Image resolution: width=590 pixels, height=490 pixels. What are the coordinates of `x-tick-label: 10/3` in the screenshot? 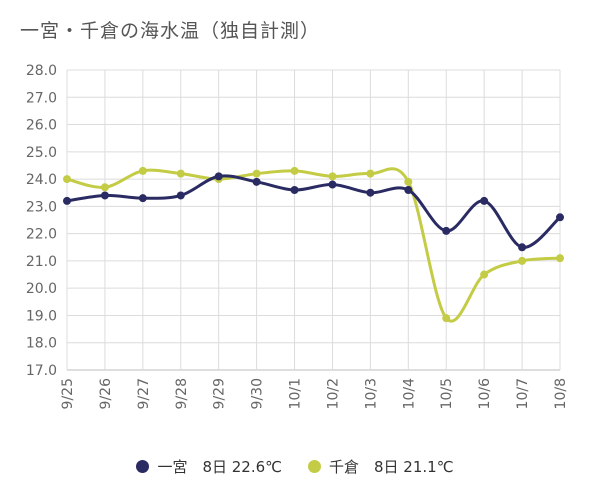 It's located at (371, 393).